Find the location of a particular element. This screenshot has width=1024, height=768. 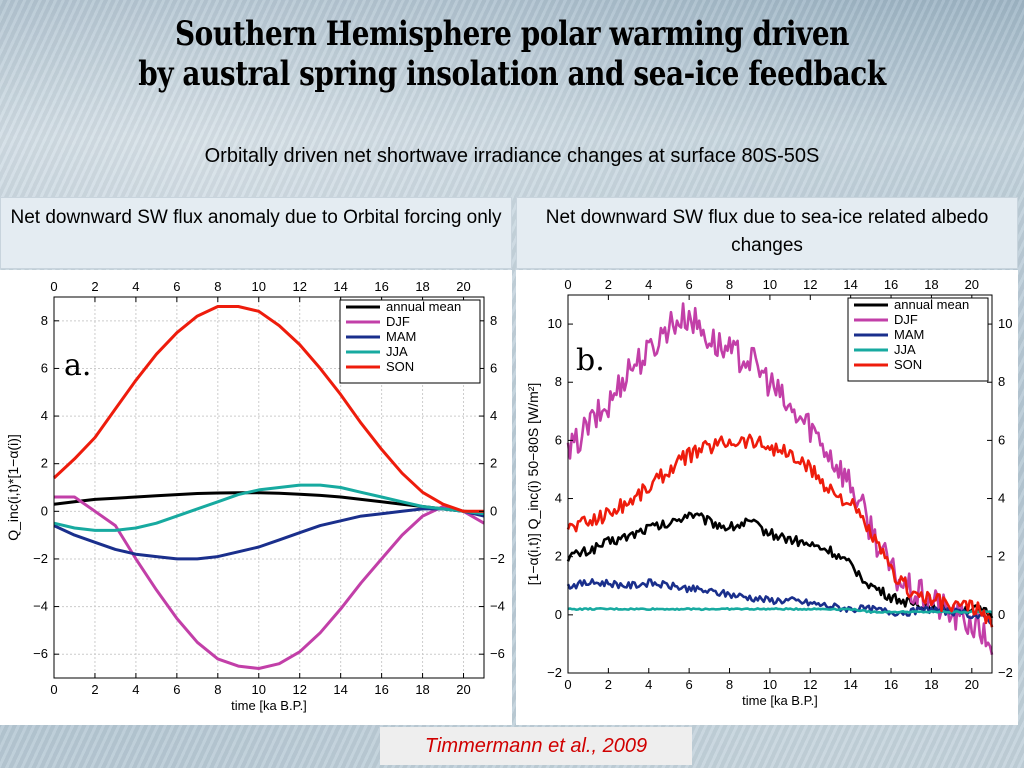

y-tick-label: −6 is located at coordinates (40, 653).